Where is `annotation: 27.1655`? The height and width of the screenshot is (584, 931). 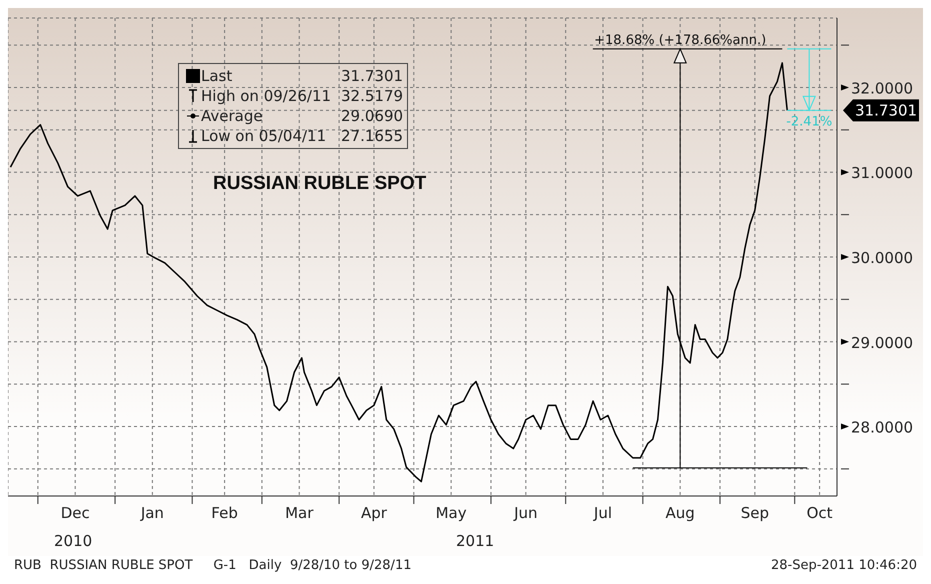
annotation: 27.1655 is located at coordinates (372, 136).